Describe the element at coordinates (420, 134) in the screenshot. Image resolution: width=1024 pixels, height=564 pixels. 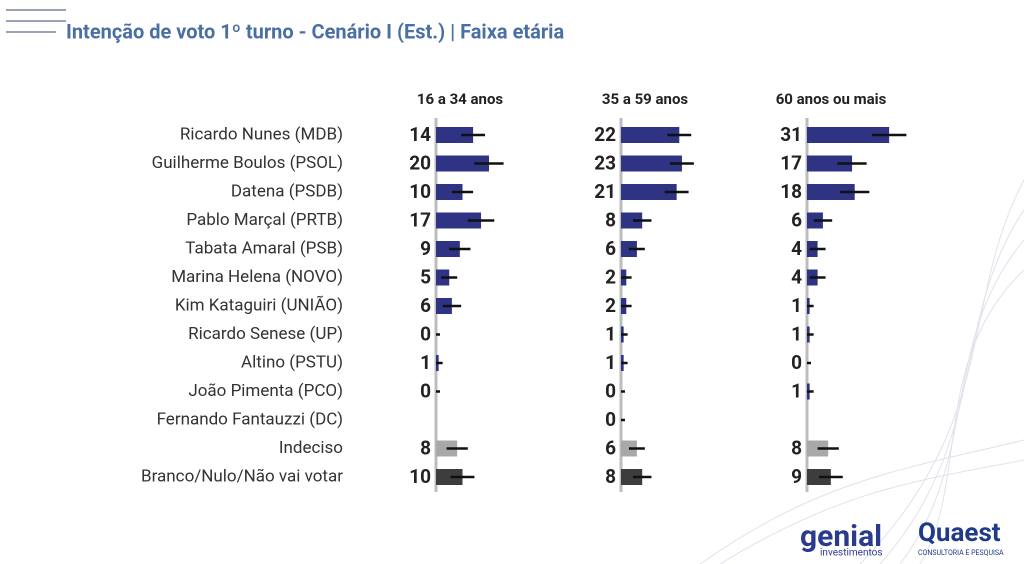
I see `value-label: 14` at that location.